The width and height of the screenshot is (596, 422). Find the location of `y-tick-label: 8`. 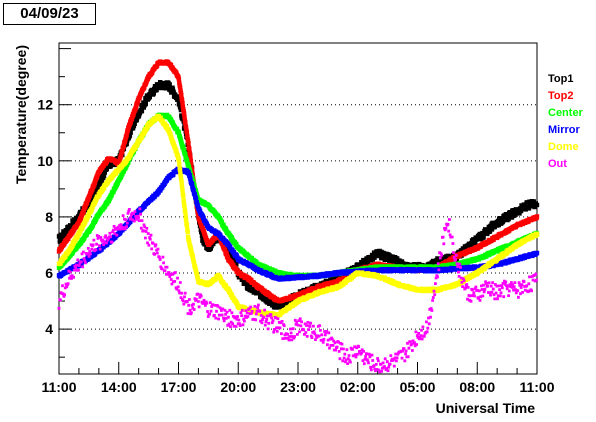

y-tick-label: 8 is located at coordinates (49, 217).